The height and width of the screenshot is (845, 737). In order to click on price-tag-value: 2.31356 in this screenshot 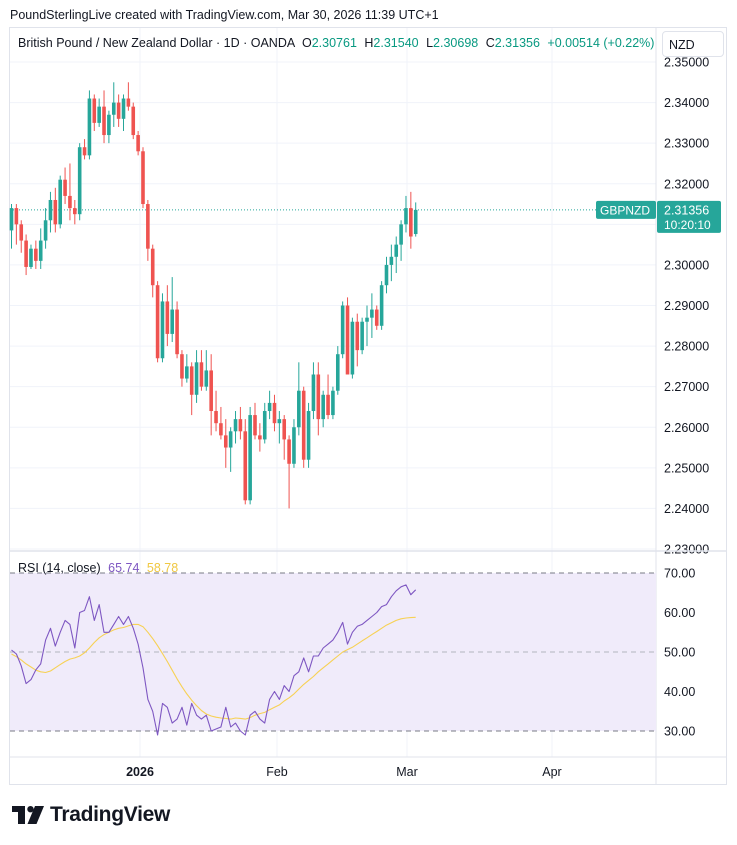, I will do `click(686, 210)`.